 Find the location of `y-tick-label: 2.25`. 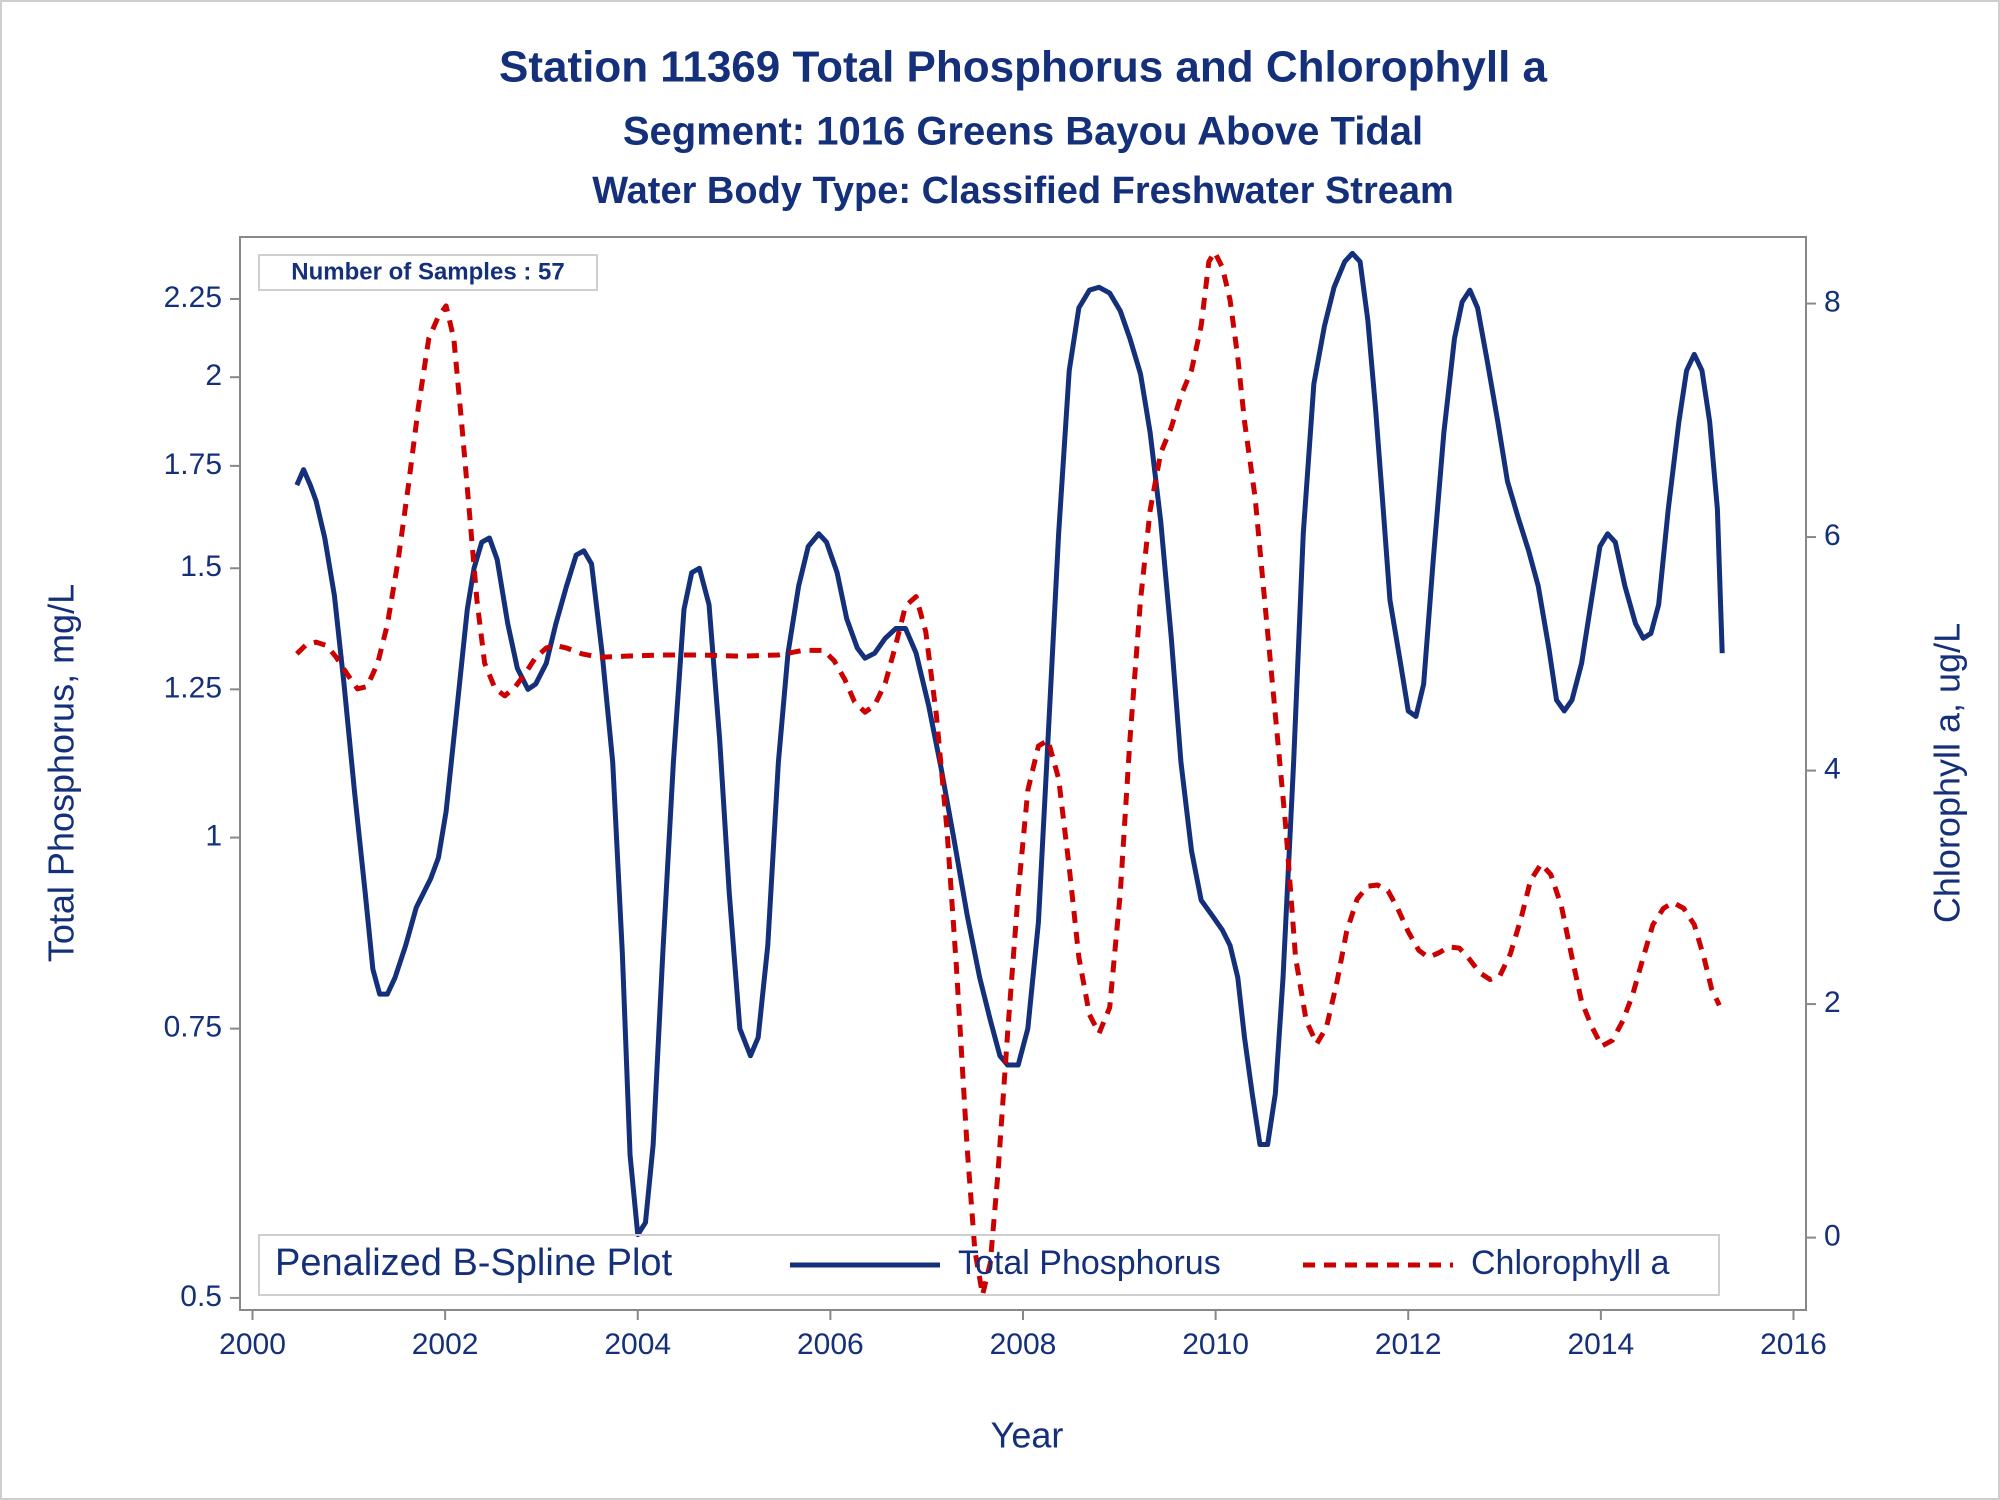

y-tick-label: 2.25 is located at coordinates (193, 297).